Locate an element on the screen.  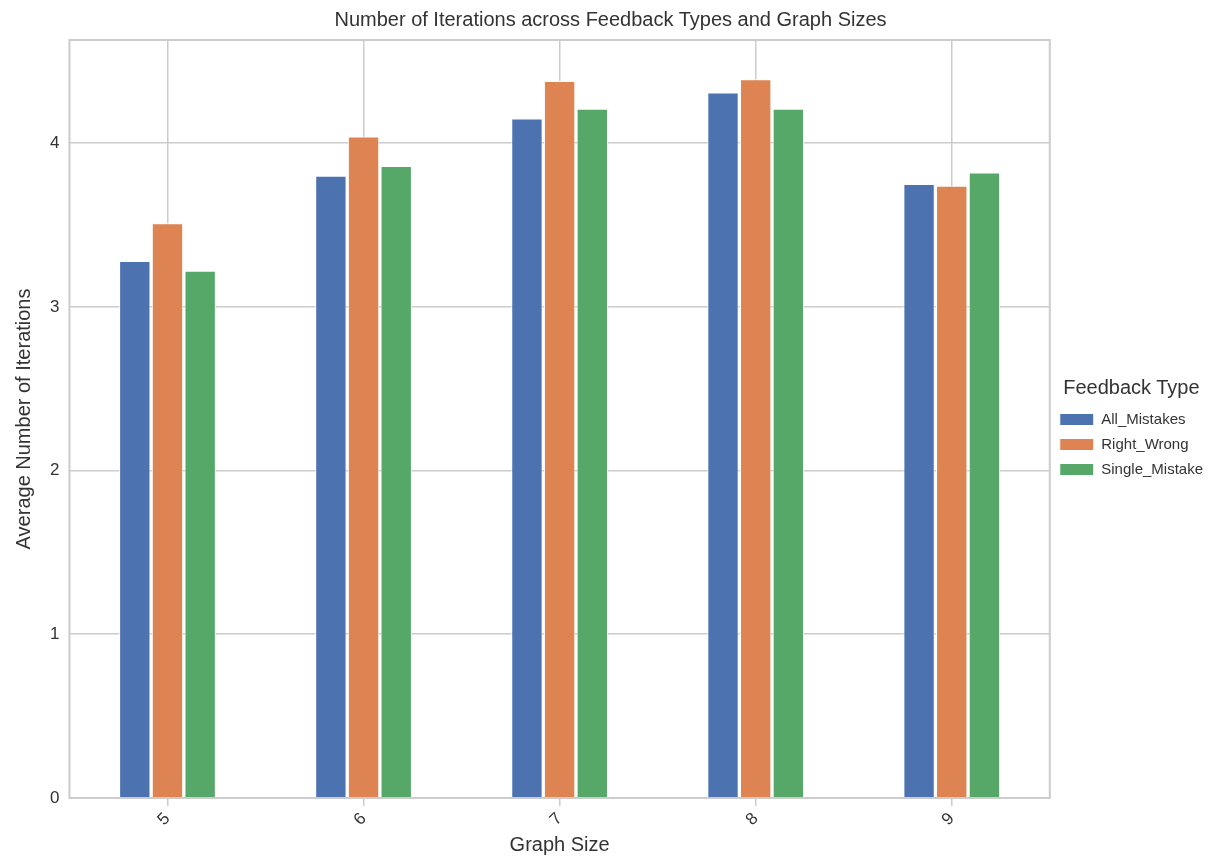
legend-label: All_Mistakes is located at coordinates (1143, 418).